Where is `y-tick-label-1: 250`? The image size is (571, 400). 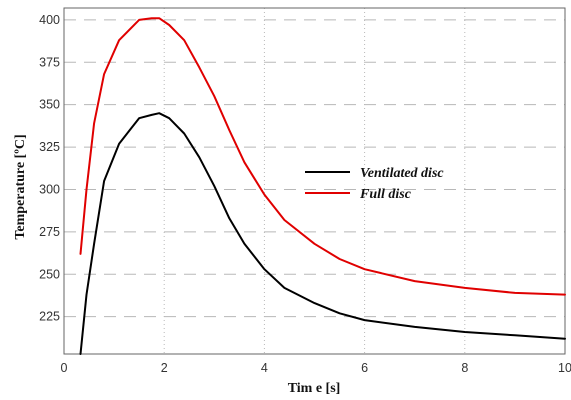 y-tick-label-1: 250 is located at coordinates (49, 274).